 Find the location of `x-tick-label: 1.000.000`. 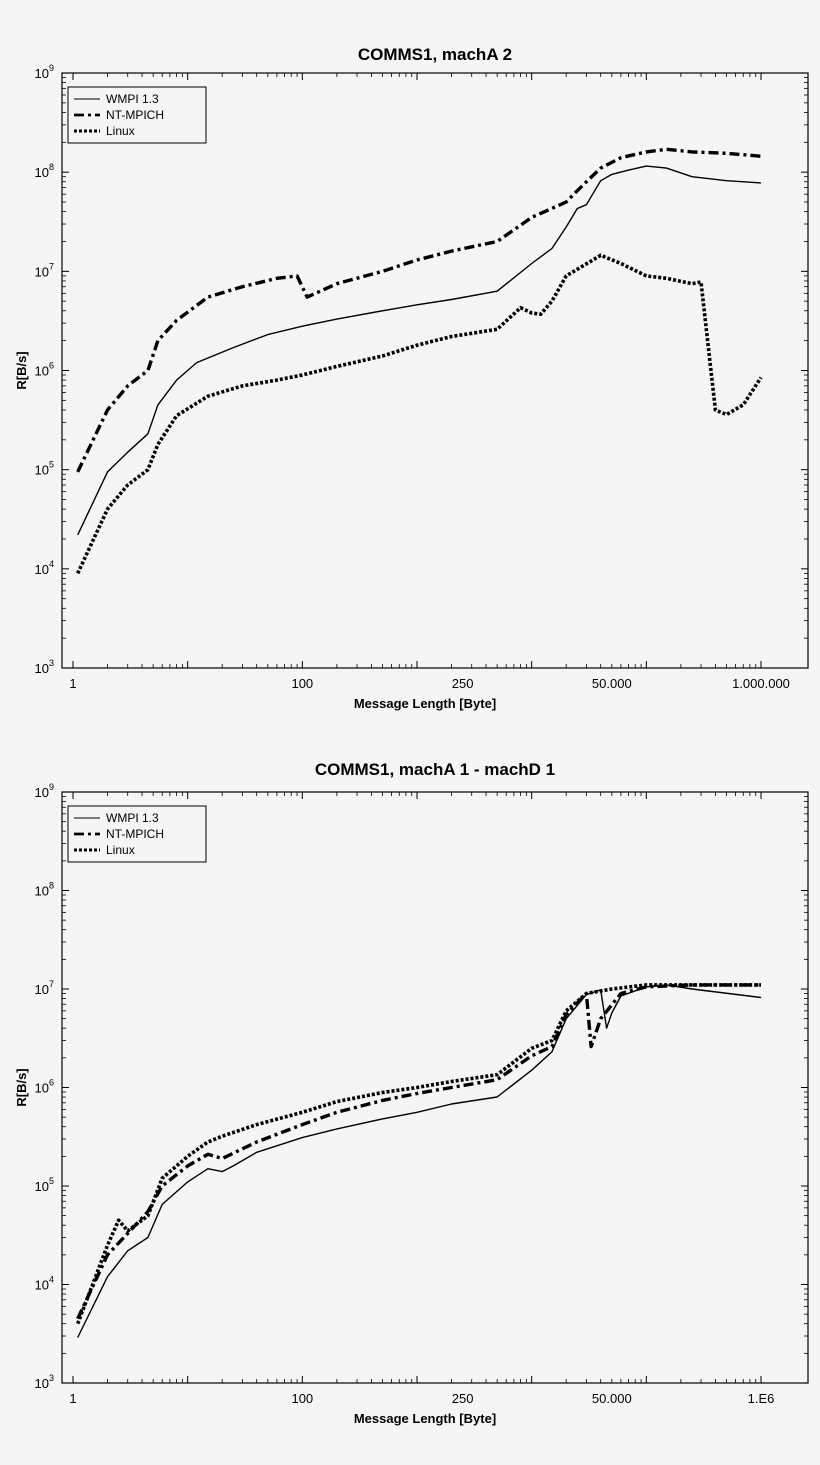

x-tick-label: 1.000.000 is located at coordinates (761, 683).